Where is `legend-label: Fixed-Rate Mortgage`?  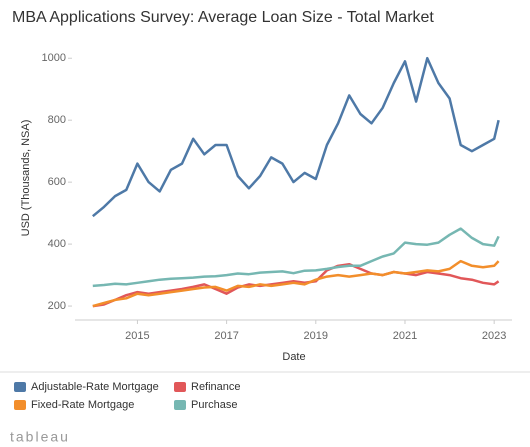 legend-label: Fixed-Rate Mortgage is located at coordinates (82, 405).